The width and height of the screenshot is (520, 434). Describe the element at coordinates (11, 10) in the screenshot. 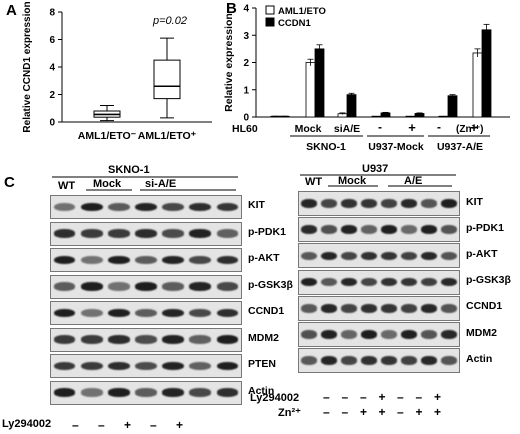

I see `panel-a-letter: A` at that location.